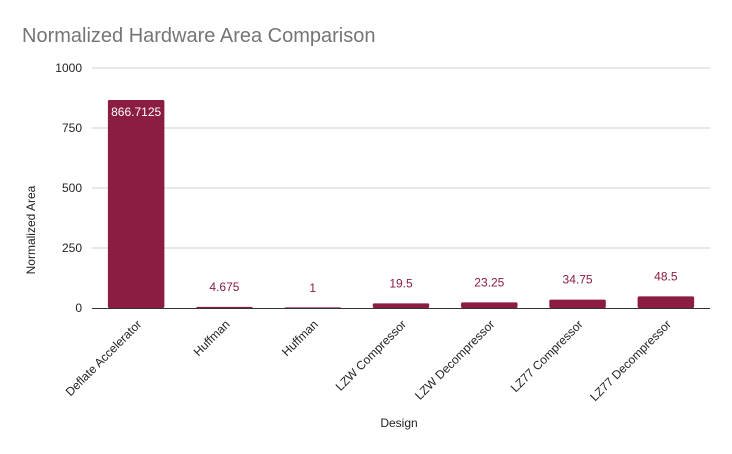 The image size is (732, 454). What do you see at coordinates (630, 360) in the screenshot?
I see `x-tick-label-6: LZ77 Decompressor` at bounding box center [630, 360].